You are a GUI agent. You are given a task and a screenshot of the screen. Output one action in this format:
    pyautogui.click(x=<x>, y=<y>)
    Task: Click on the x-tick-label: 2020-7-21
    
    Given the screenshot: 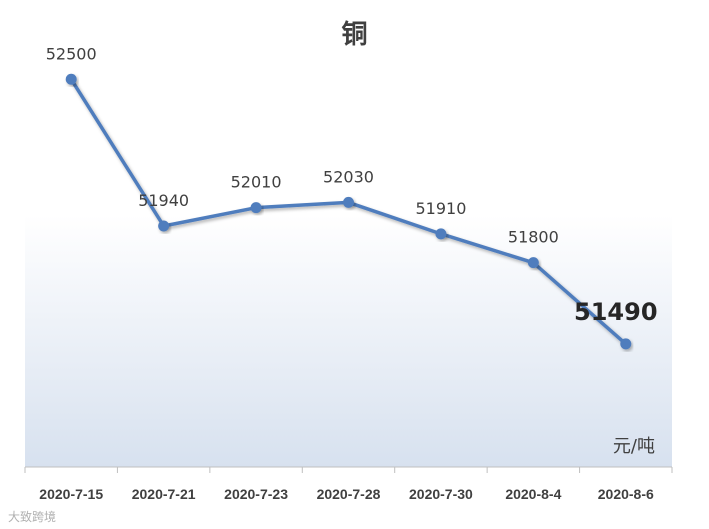 What is the action you would take?
    pyautogui.click(x=164, y=494)
    